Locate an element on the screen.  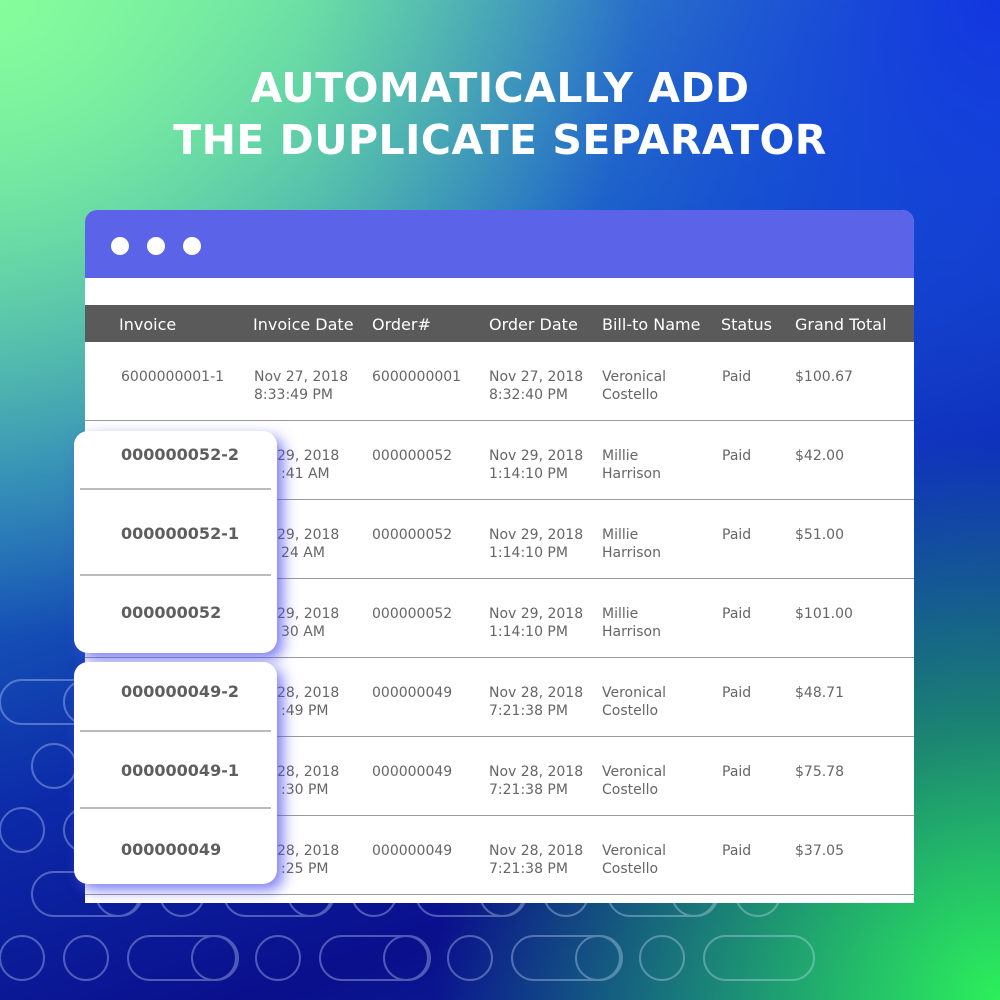
column-header: Order# is located at coordinates (401, 324).